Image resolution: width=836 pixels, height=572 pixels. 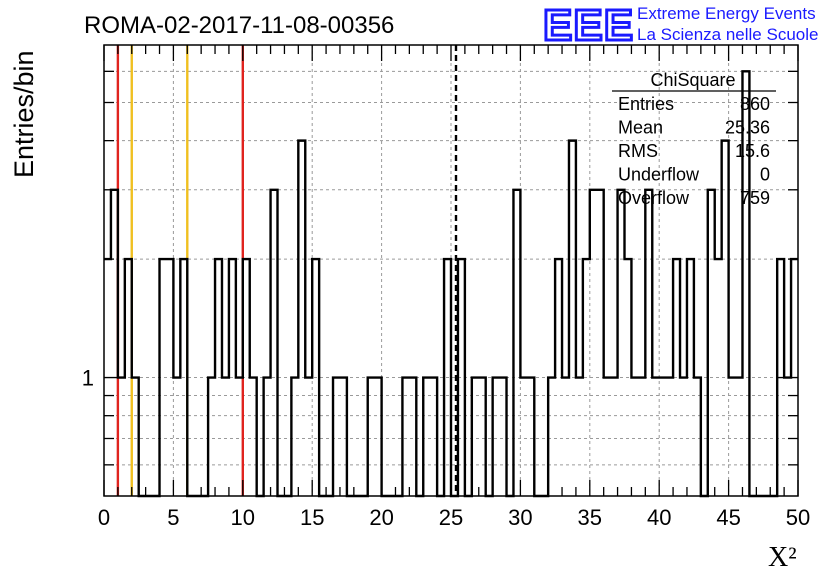 I want to click on stats-label: Mean, so click(x=640, y=128).